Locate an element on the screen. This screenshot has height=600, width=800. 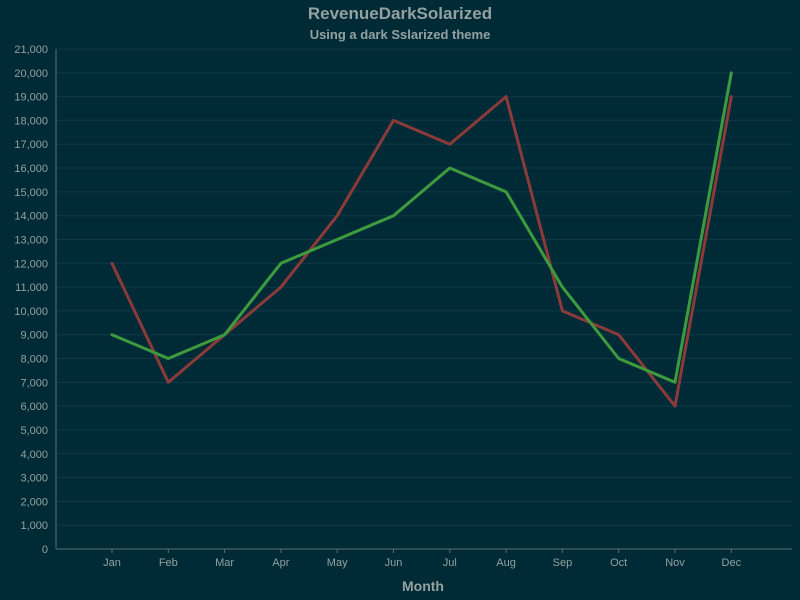
y-tick-label: 1,000 is located at coordinates (34, 526).